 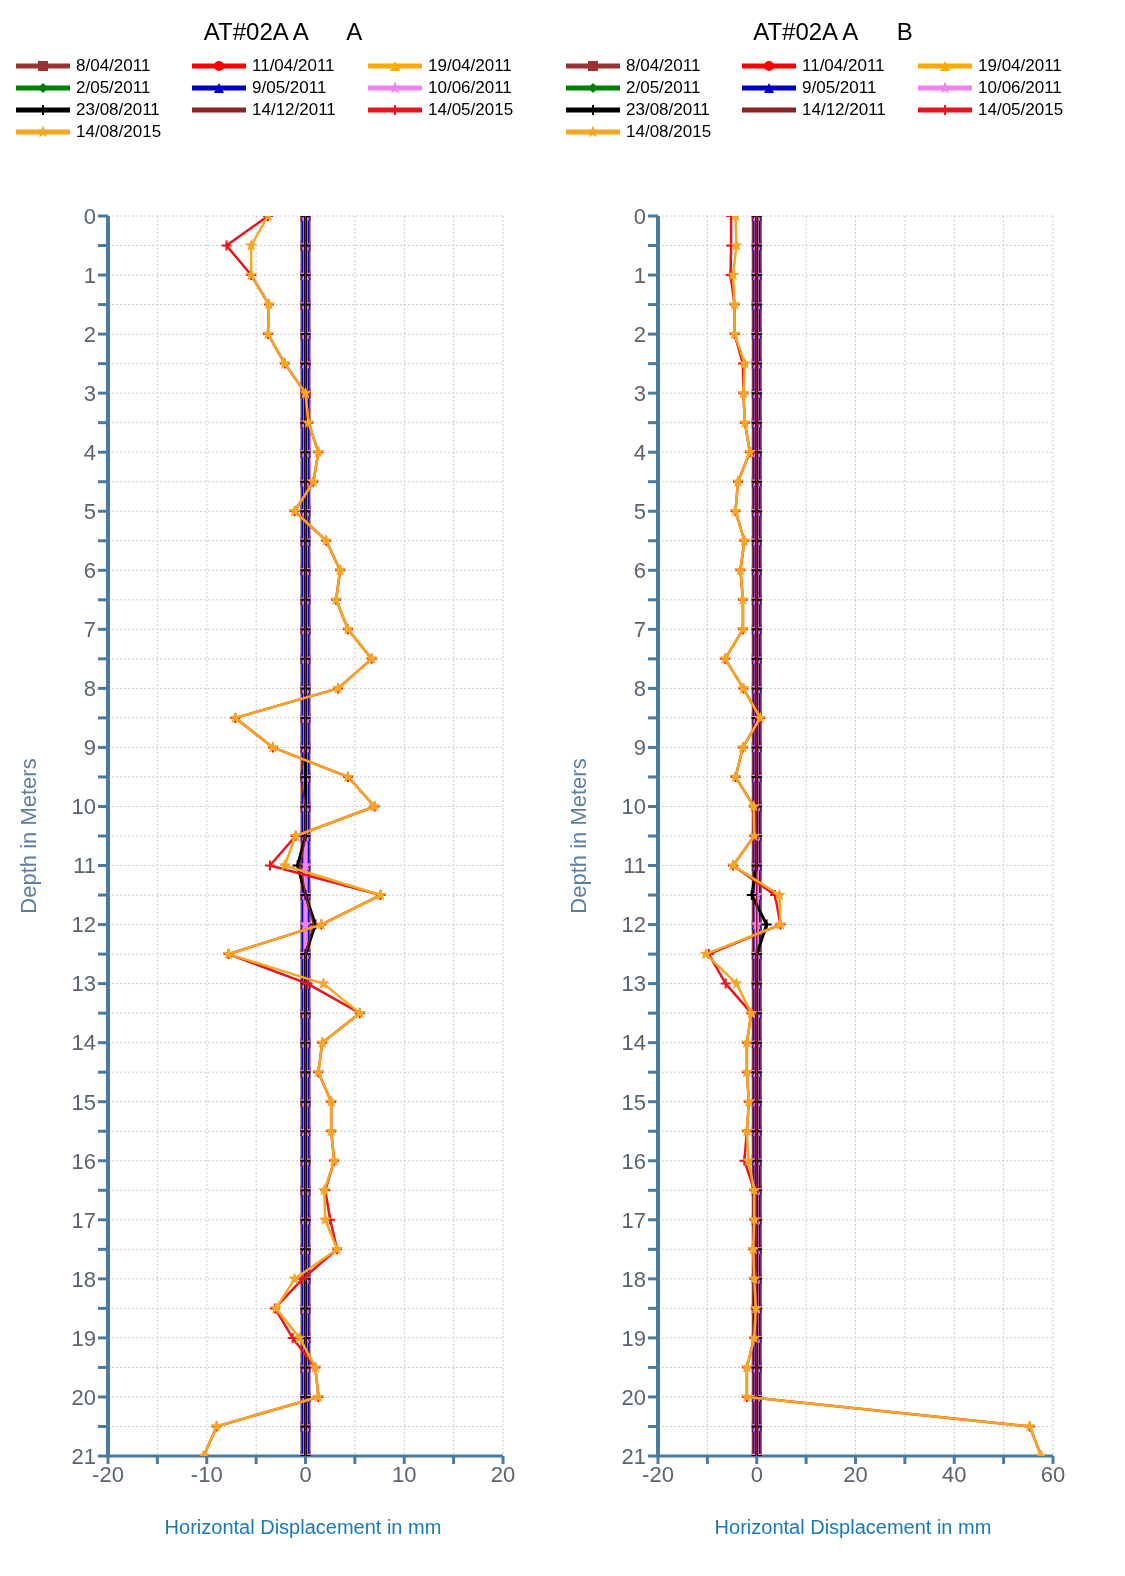 What do you see at coordinates (206, 1474) in the screenshot?
I see `x-tick-label: -10` at bounding box center [206, 1474].